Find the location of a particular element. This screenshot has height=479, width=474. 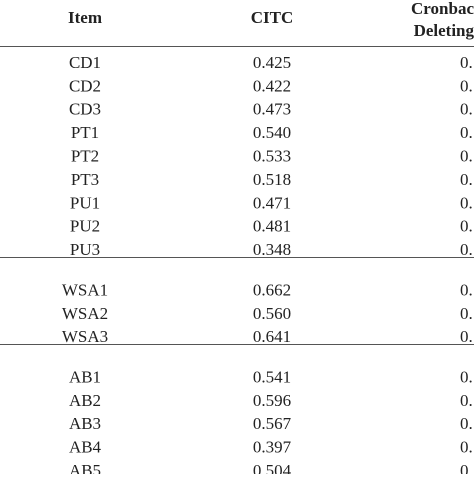

header-item: Item is located at coordinates (85, 17).